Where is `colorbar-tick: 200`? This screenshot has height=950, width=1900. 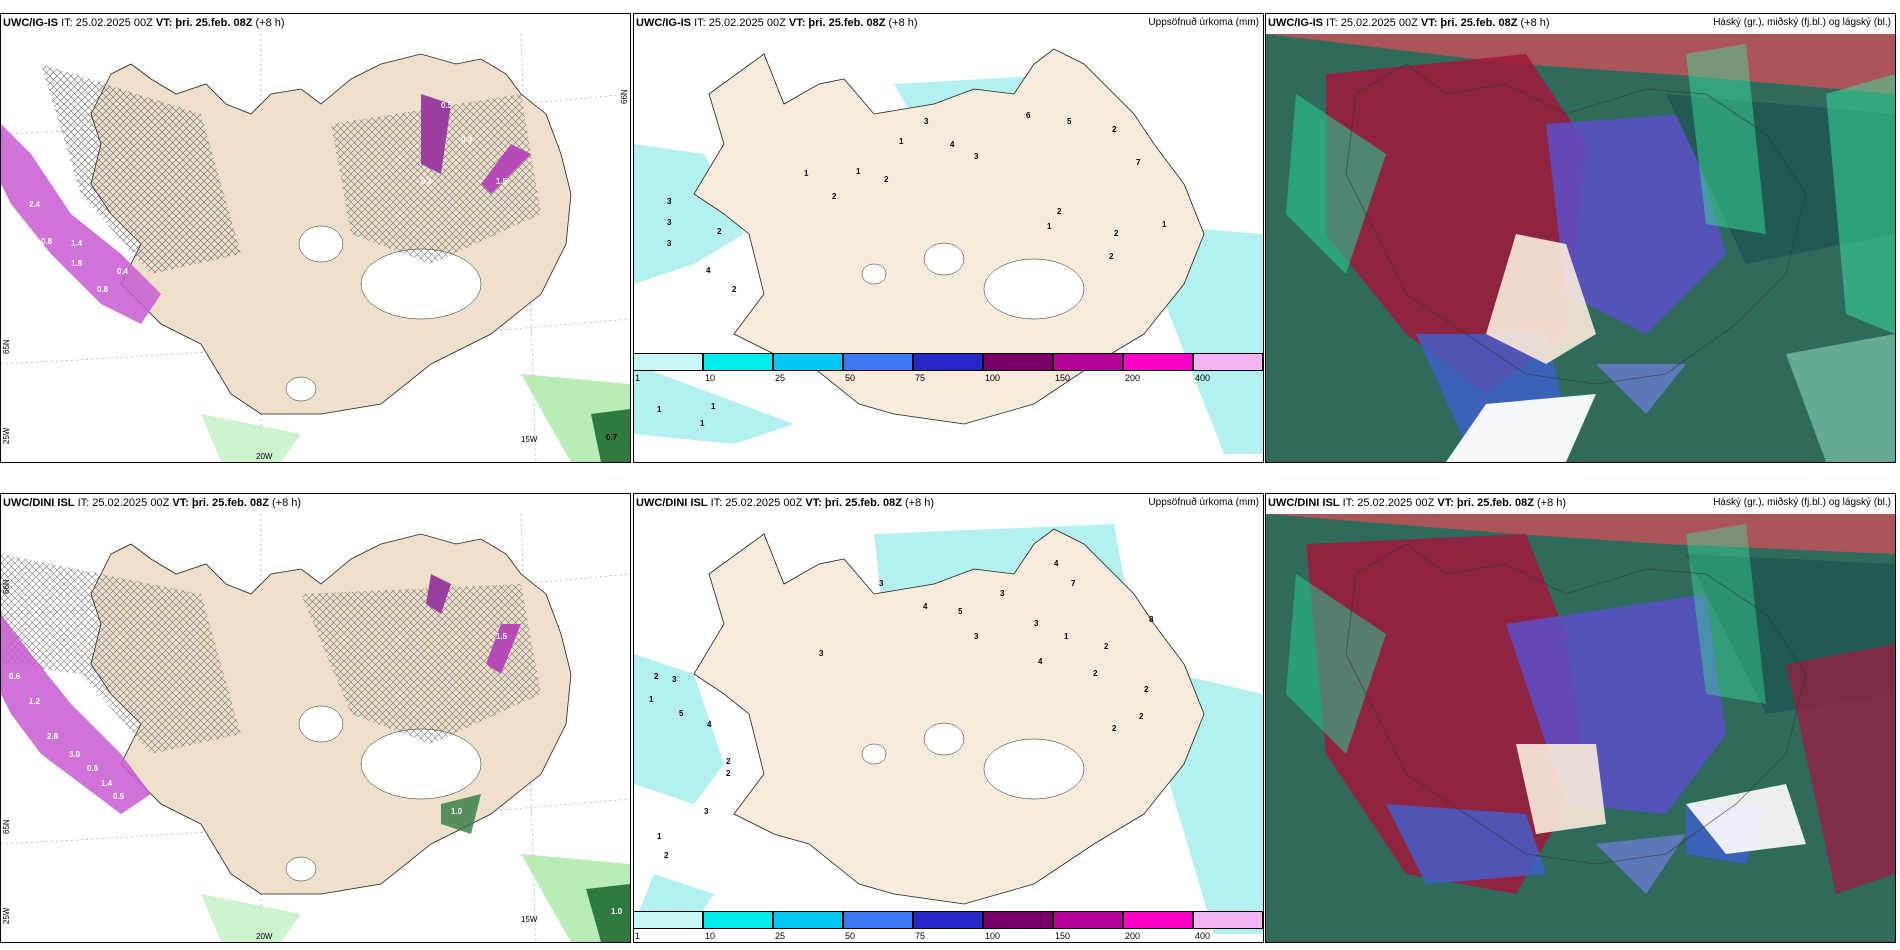
colorbar-tick: 200 is located at coordinates (1133, 936).